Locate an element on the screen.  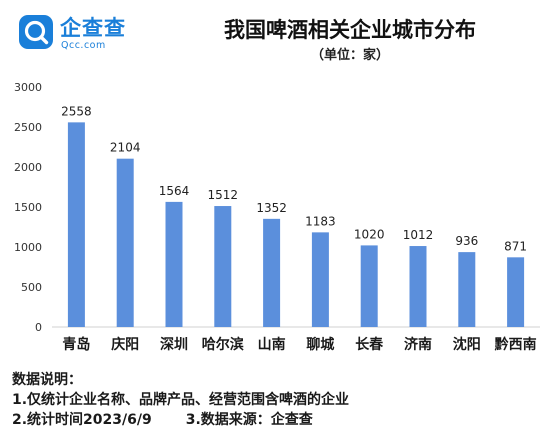
bar-value-label: 1183 is located at coordinates (320, 221).